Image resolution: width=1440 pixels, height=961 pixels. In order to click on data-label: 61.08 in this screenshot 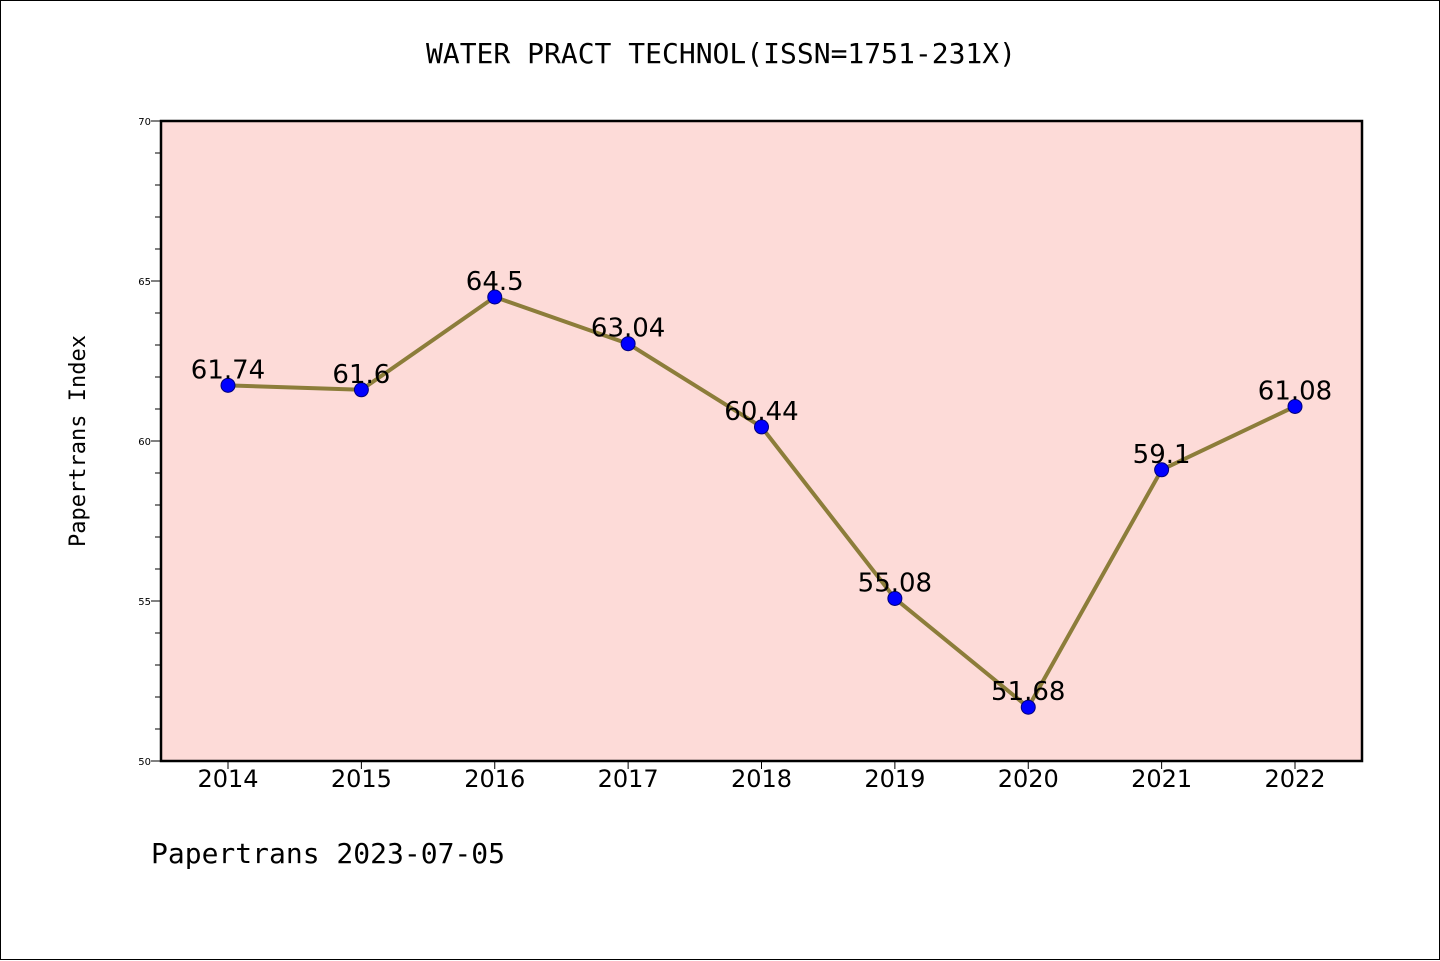, I will do `click(1295, 391)`.